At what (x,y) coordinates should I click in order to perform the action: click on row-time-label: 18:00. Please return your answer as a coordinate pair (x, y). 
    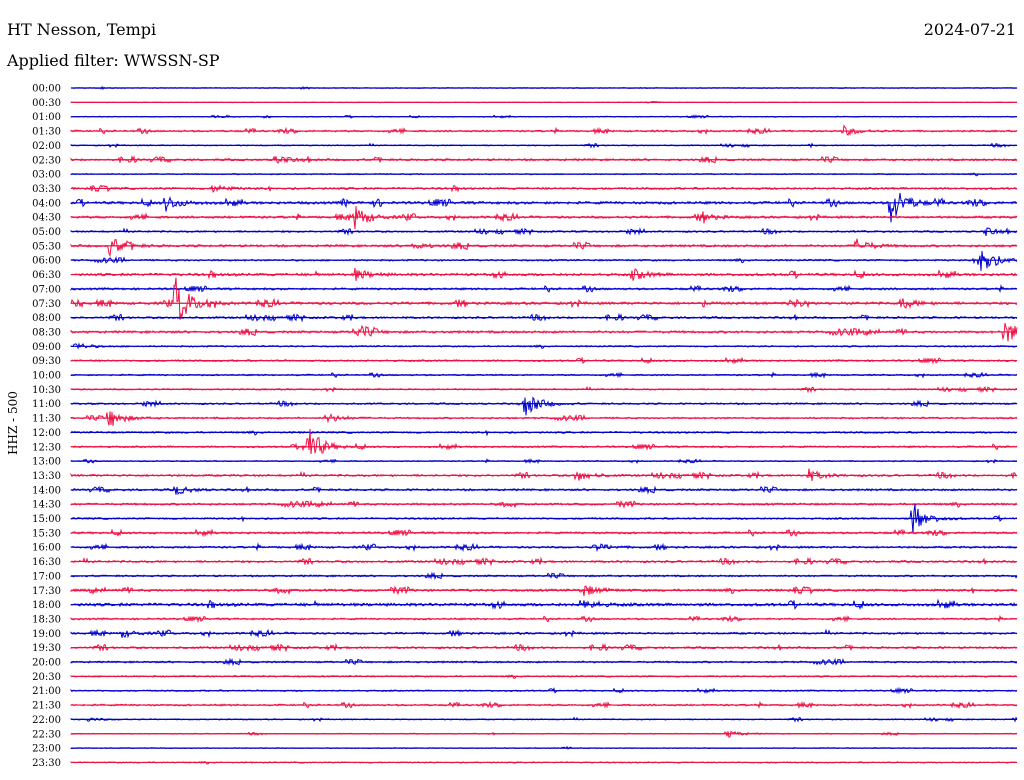
    Looking at the image, I should click on (46, 605).